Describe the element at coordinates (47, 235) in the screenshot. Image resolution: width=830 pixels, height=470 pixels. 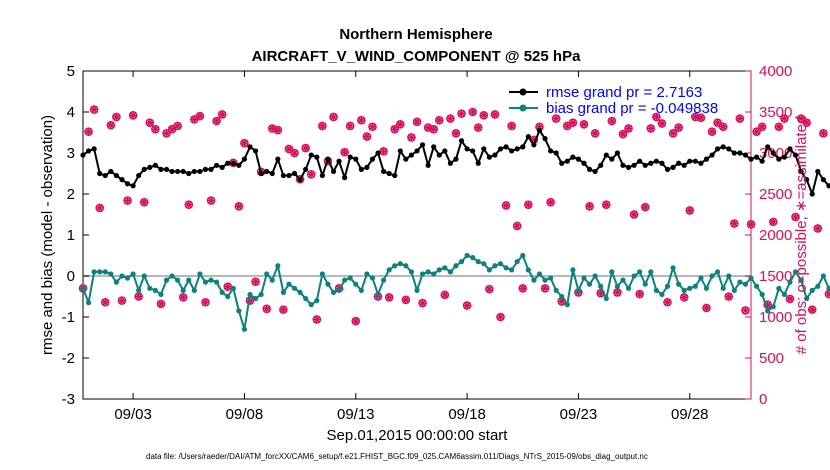
I see `left-y-axis-label: rmse and bias (model - observation)` at that location.